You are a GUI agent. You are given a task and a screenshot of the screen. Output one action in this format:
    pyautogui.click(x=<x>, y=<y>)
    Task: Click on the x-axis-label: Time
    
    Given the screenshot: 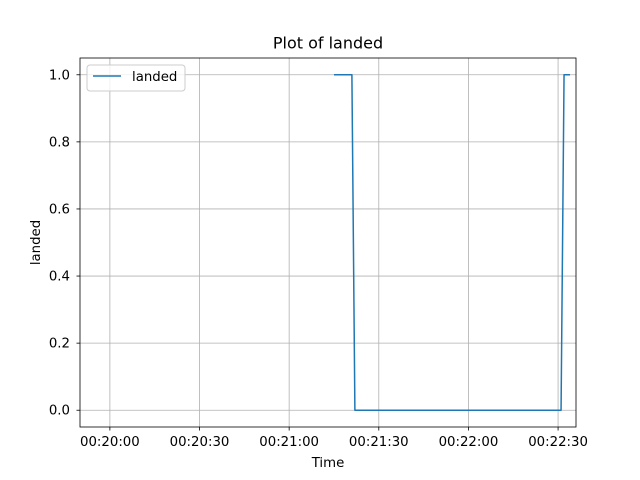 What is the action you would take?
    pyautogui.click(x=328, y=463)
    